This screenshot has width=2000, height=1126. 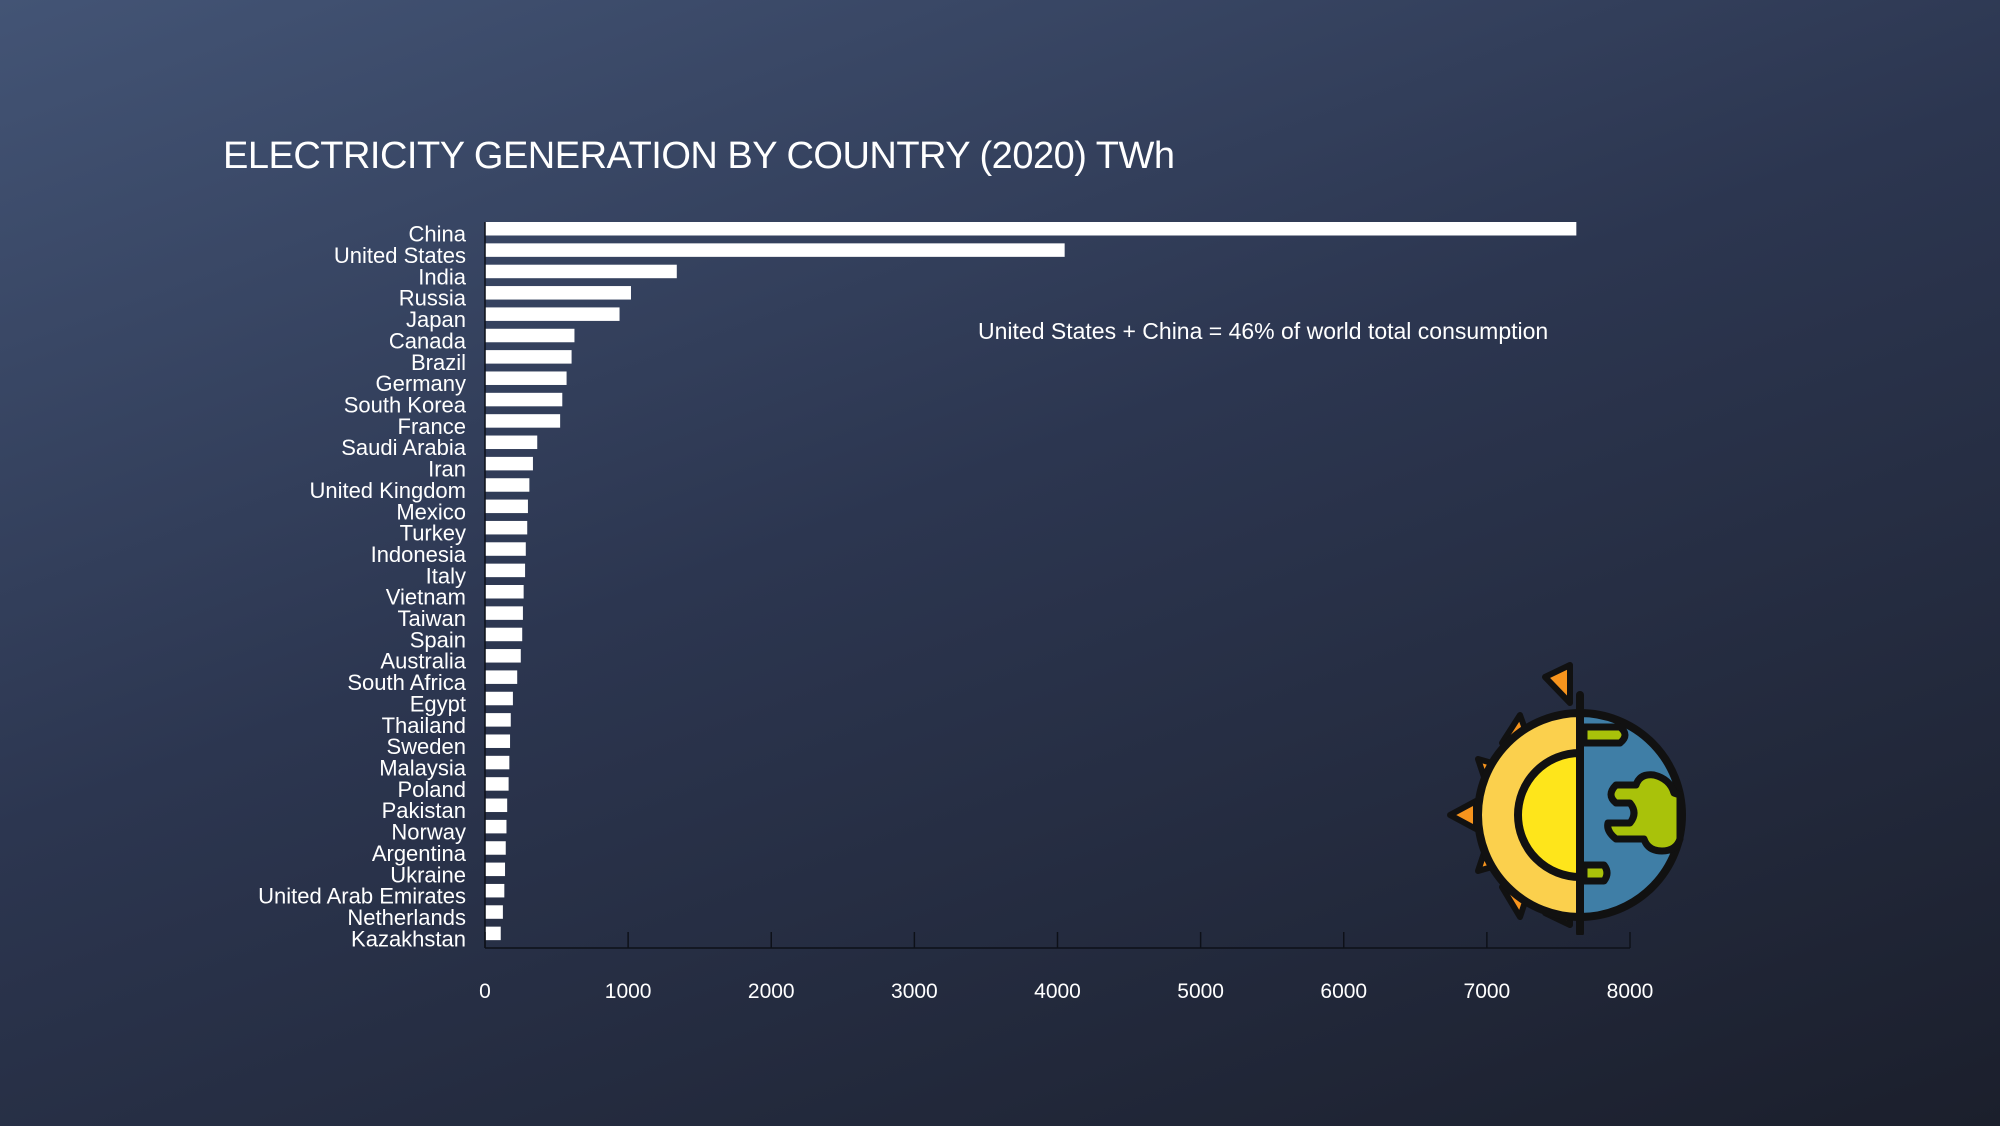 What do you see at coordinates (495, 869) in the screenshot?
I see `bar-ukraine` at bounding box center [495, 869].